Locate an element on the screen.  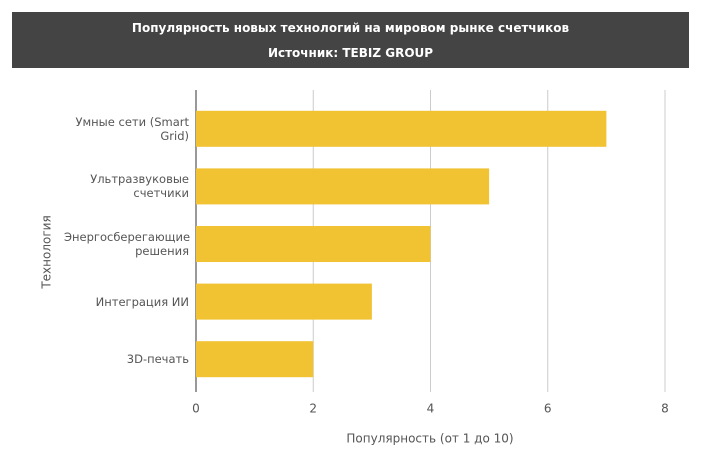
x-tick-label: 6 is located at coordinates (548, 409).